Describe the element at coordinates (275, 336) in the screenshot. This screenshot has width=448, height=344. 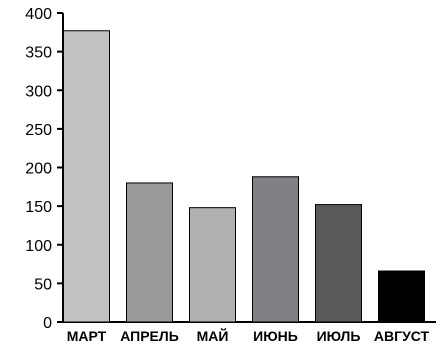
I see `x-category-label: ИЮНЬ` at that location.